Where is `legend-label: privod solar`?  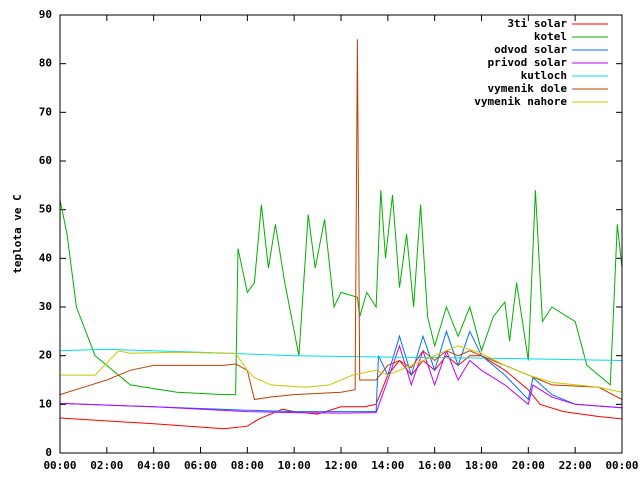
legend-label: privod solar is located at coordinates (528, 62).